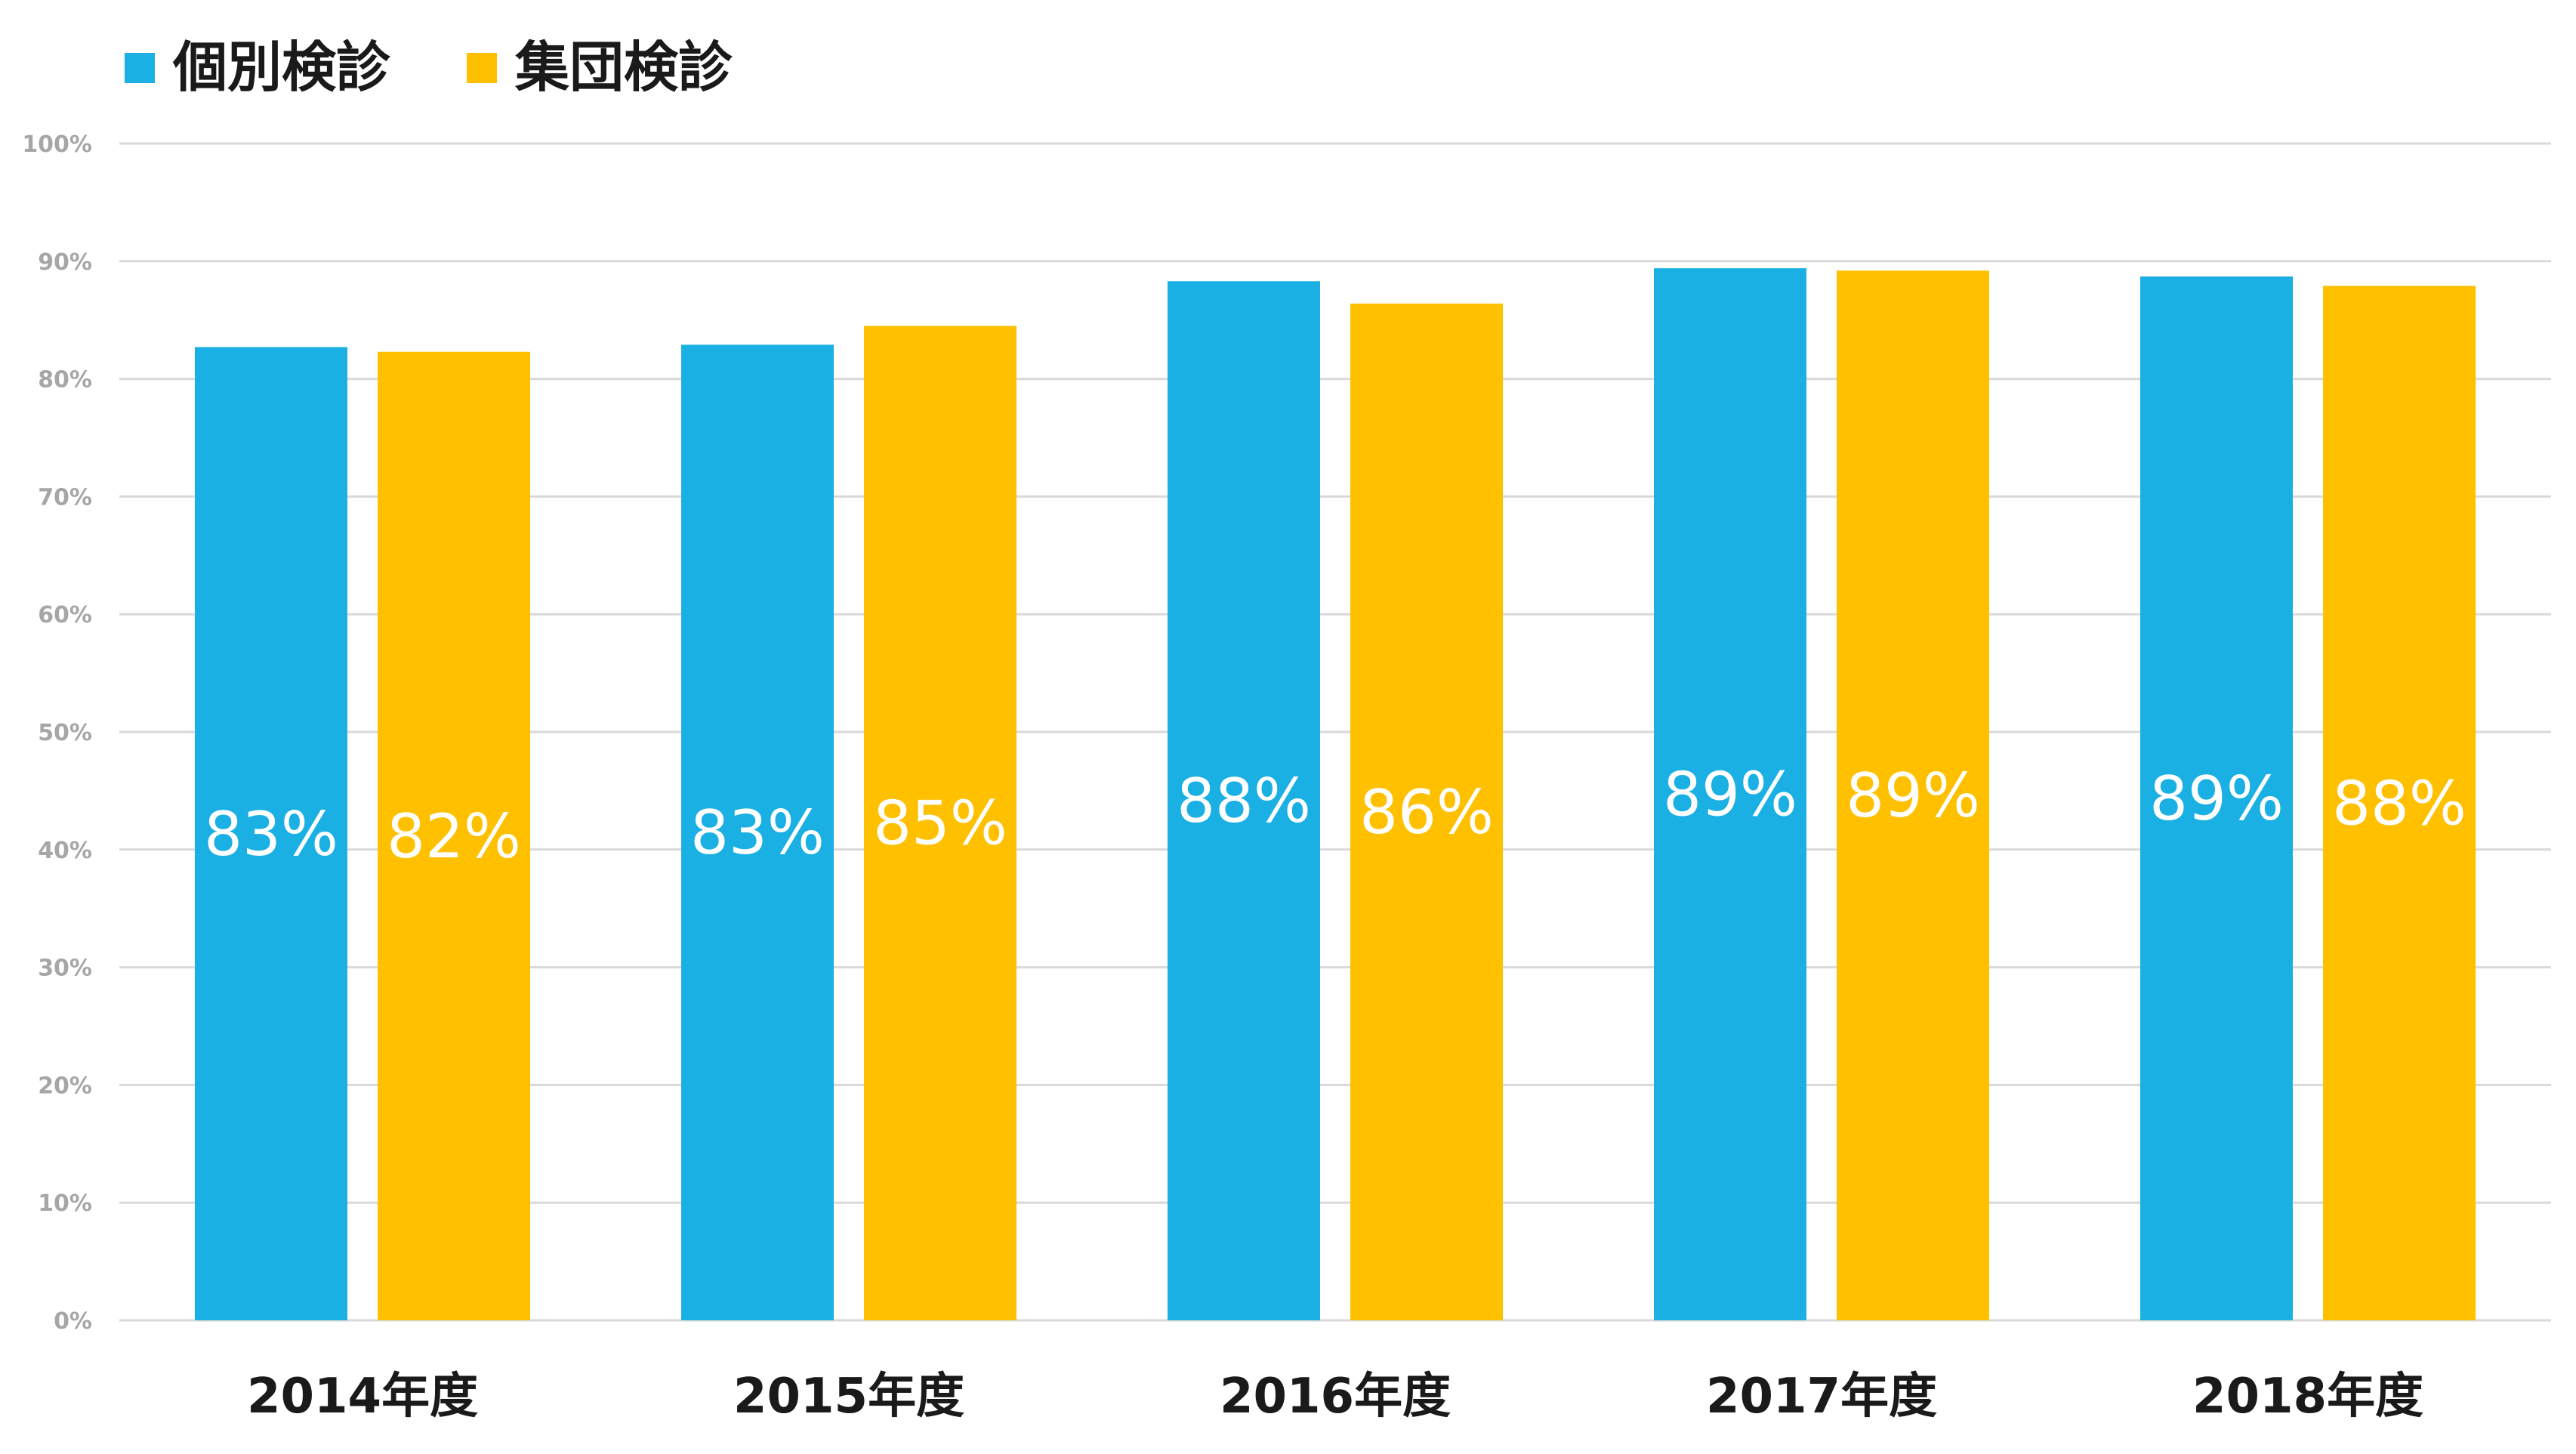 The width and height of the screenshot is (2576, 1454). I want to click on legend: 個別検診 集団検診, so click(429, 67).